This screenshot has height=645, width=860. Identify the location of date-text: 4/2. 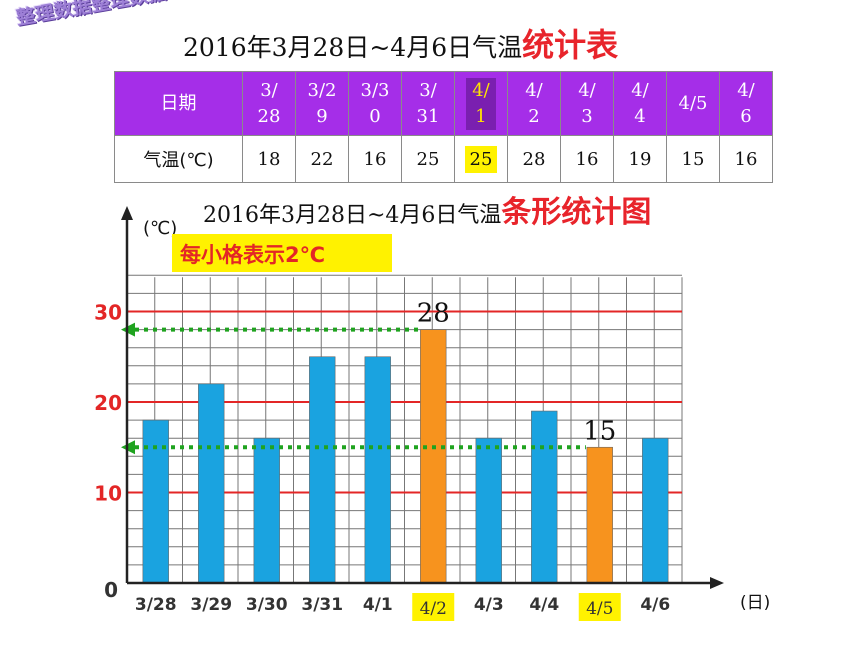
(534, 103).